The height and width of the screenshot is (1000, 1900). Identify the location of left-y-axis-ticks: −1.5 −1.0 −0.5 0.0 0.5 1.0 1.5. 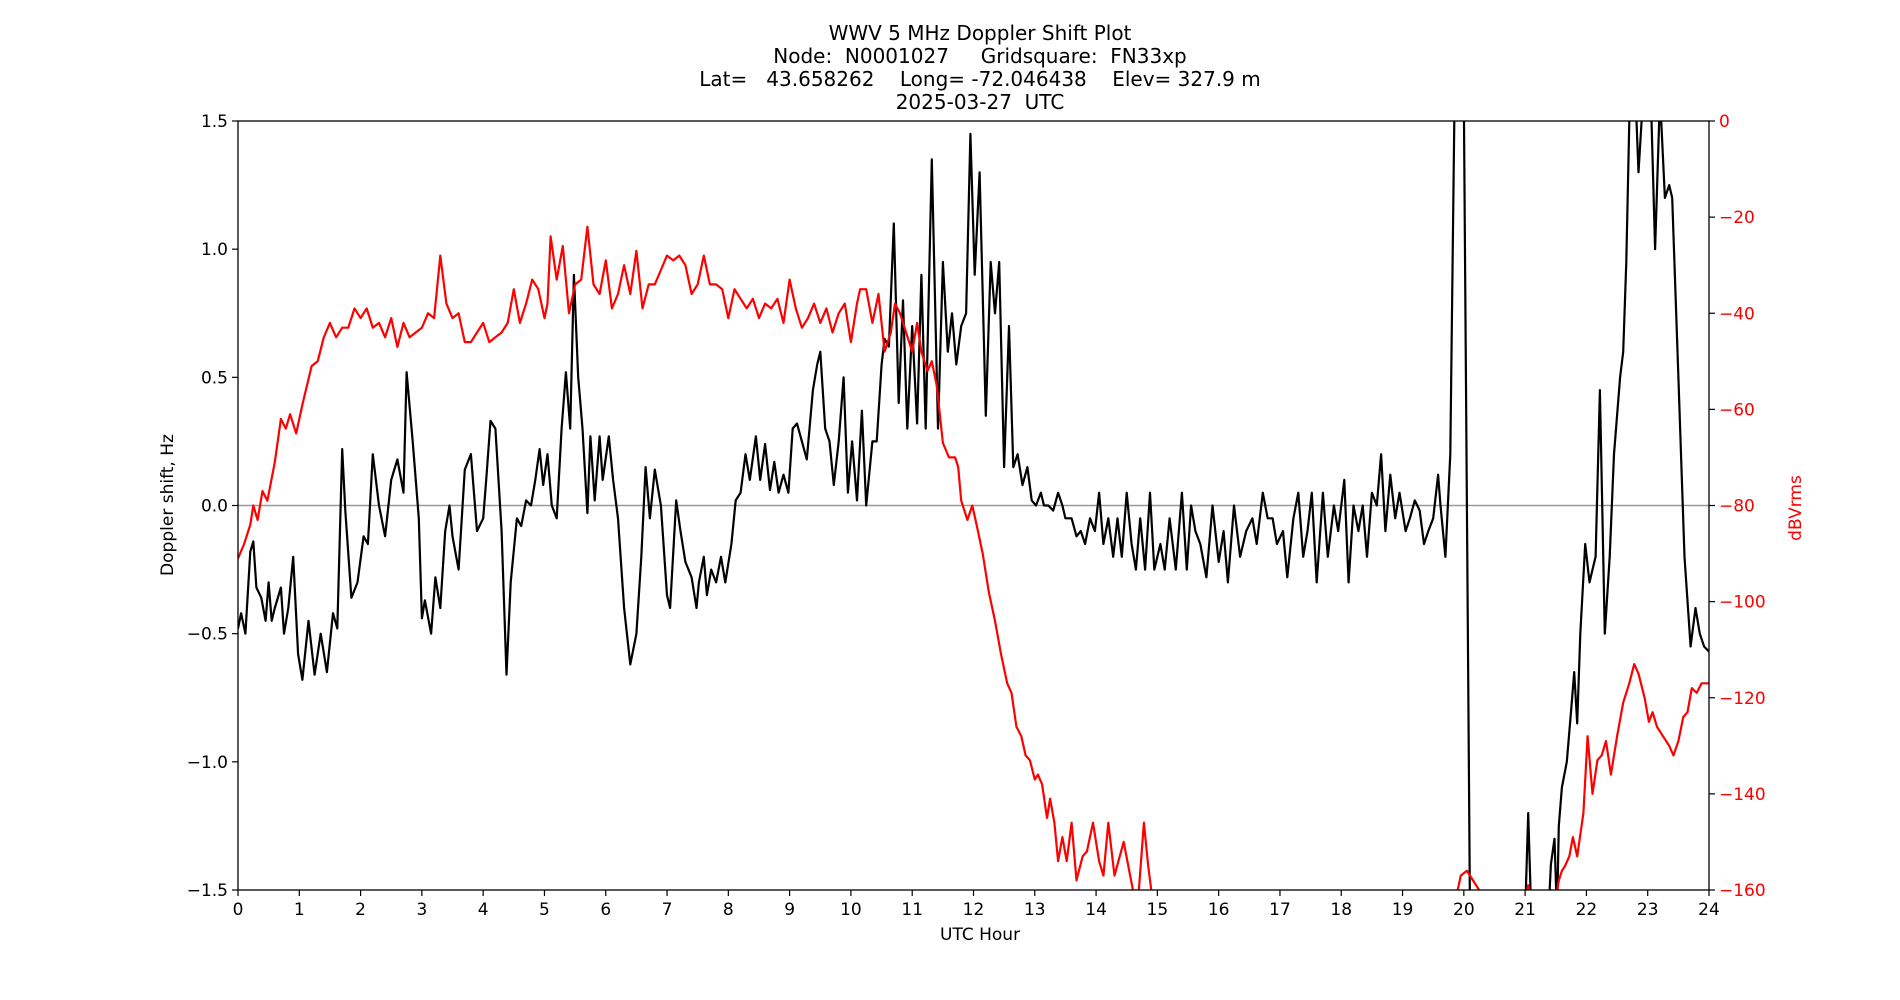
(212, 506).